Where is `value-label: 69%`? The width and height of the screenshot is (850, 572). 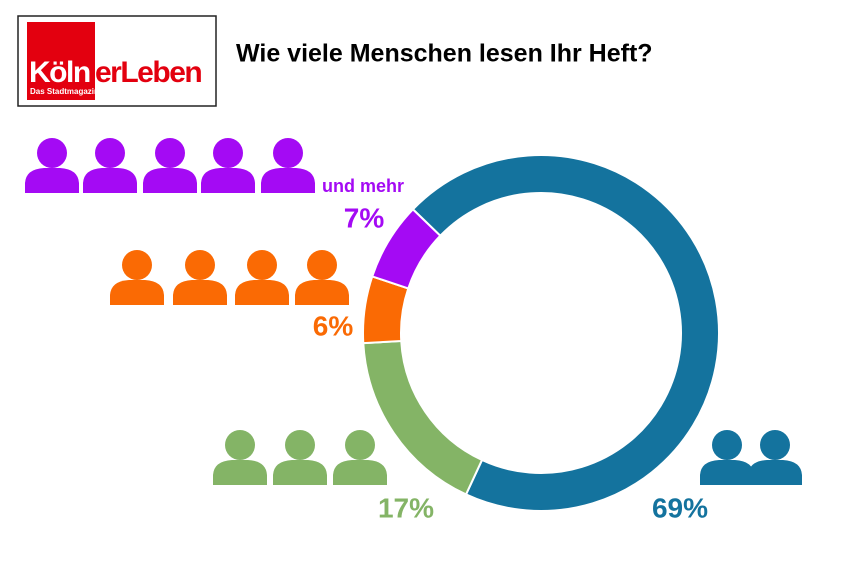 value-label: 69% is located at coordinates (680, 507).